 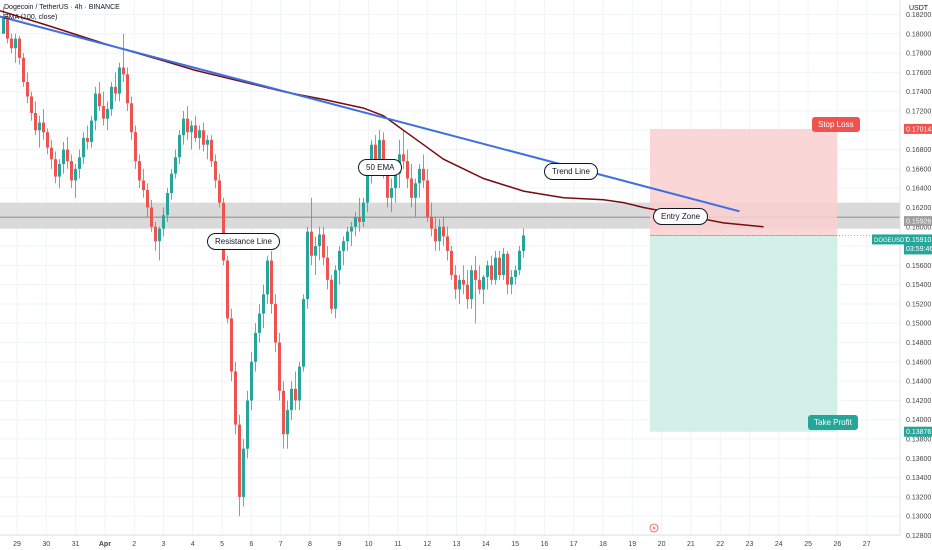 I want to click on y-tick-label: 0.17800, so click(x=918, y=54).